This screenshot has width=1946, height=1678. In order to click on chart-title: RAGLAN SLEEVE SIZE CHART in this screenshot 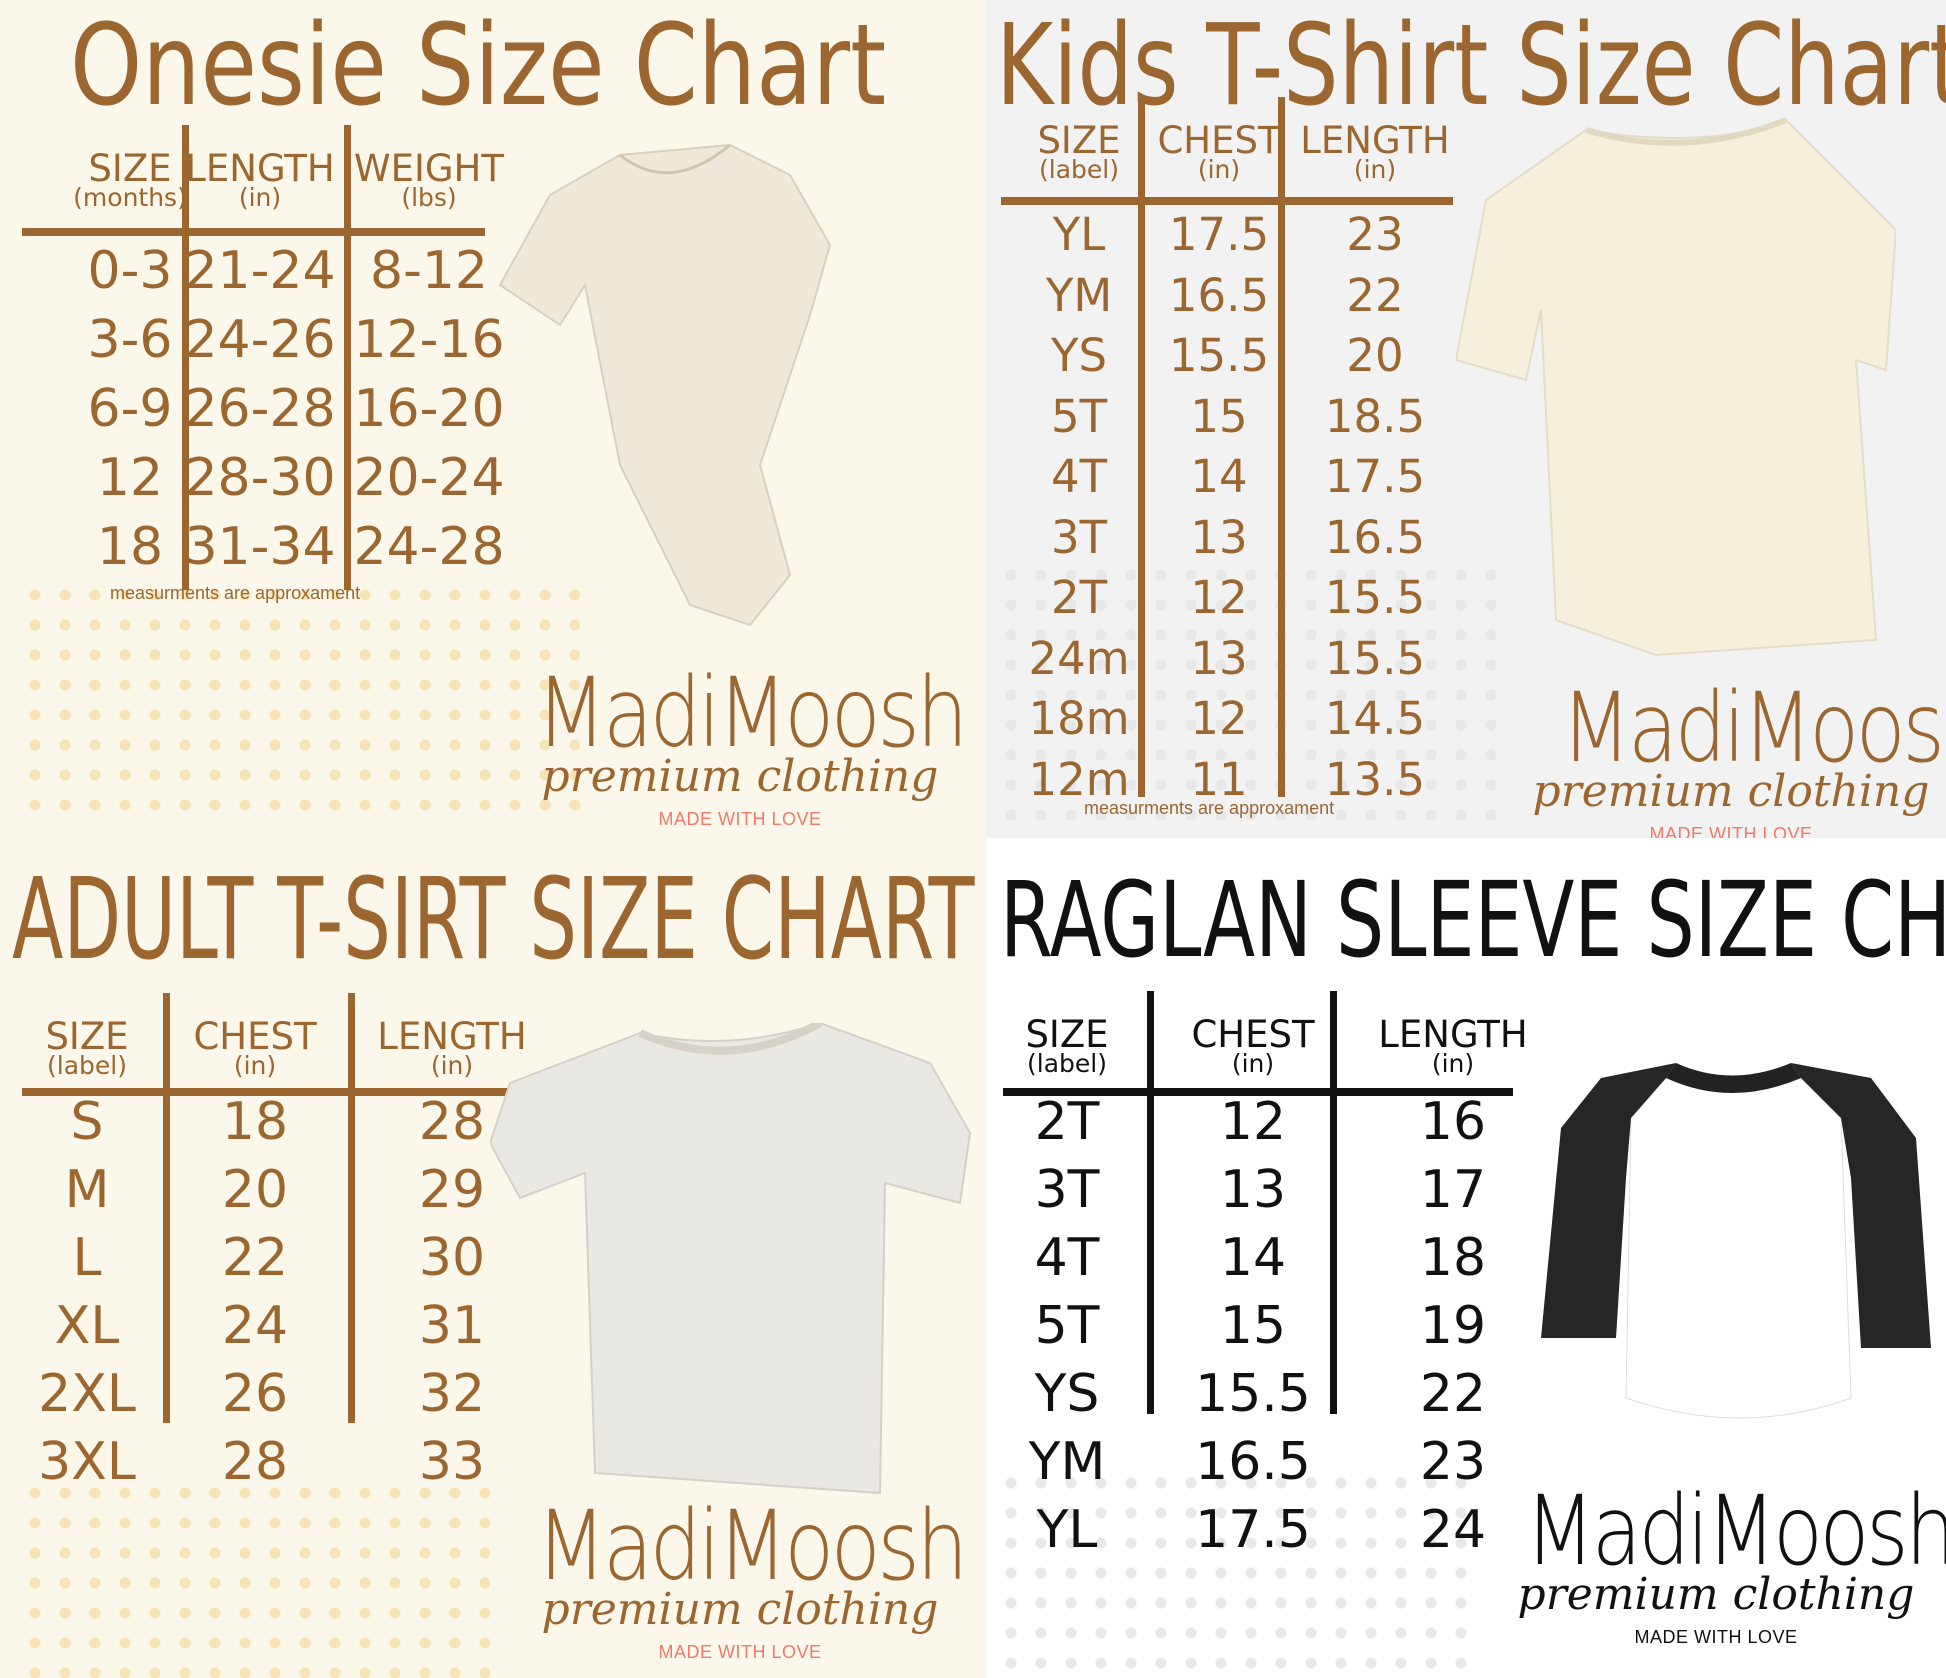, I will do `click(1473, 920)`.